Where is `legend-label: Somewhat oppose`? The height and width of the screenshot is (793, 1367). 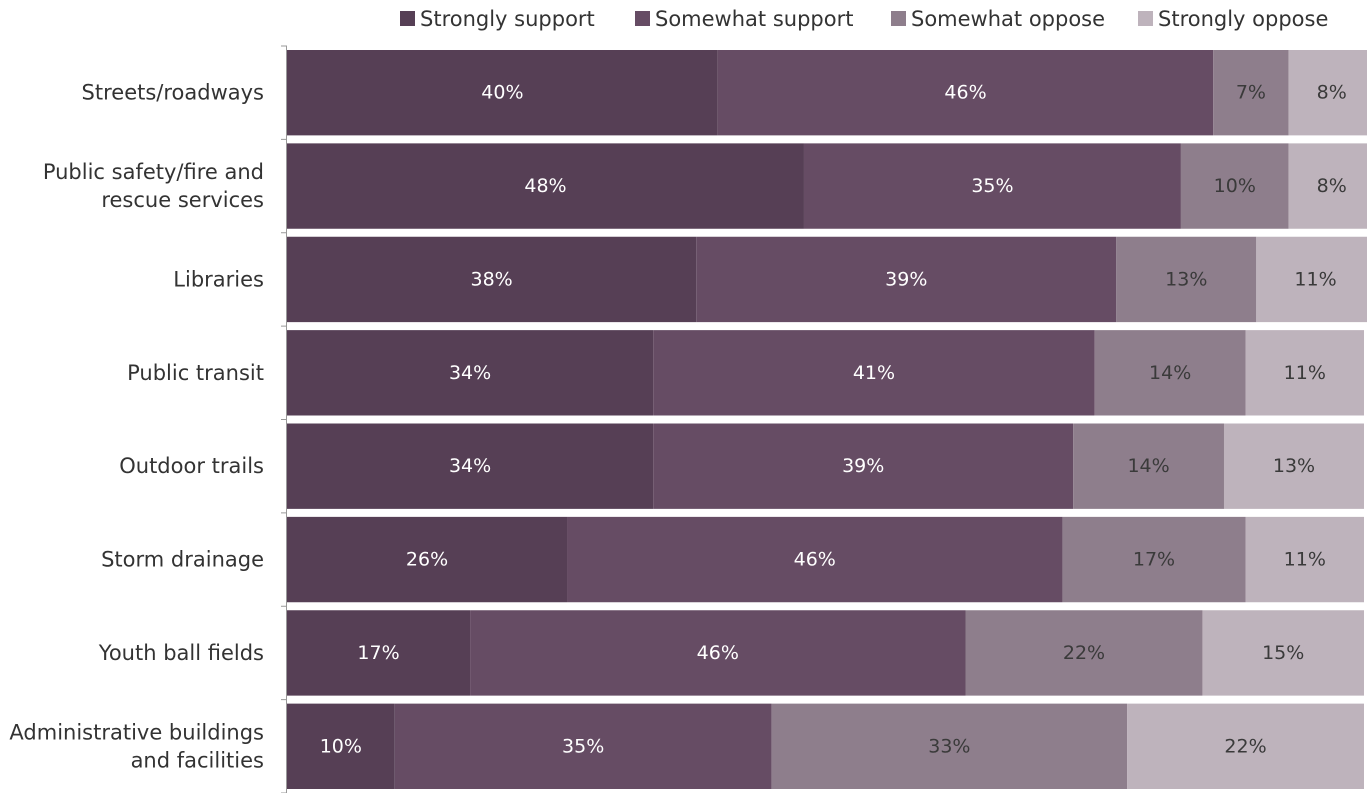 legend-label: Somewhat oppose is located at coordinates (1008, 19).